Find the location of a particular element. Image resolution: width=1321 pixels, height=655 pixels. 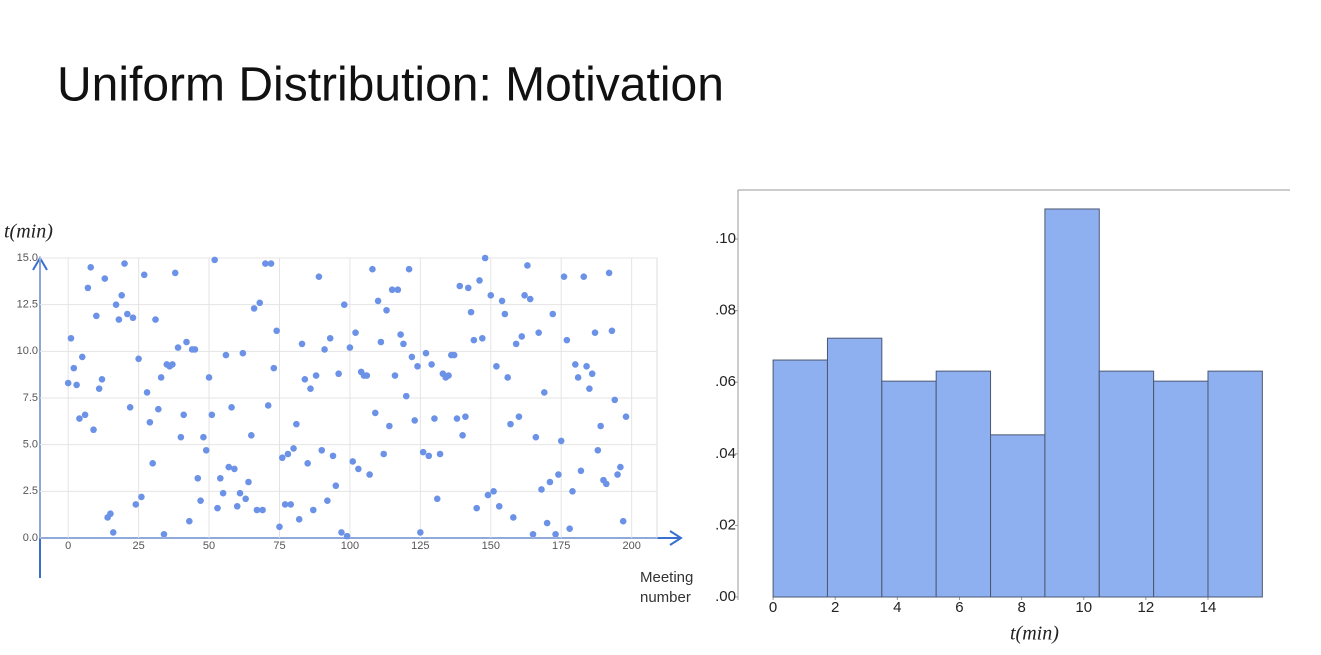

x-tick-label: 175 is located at coordinates (561, 546).